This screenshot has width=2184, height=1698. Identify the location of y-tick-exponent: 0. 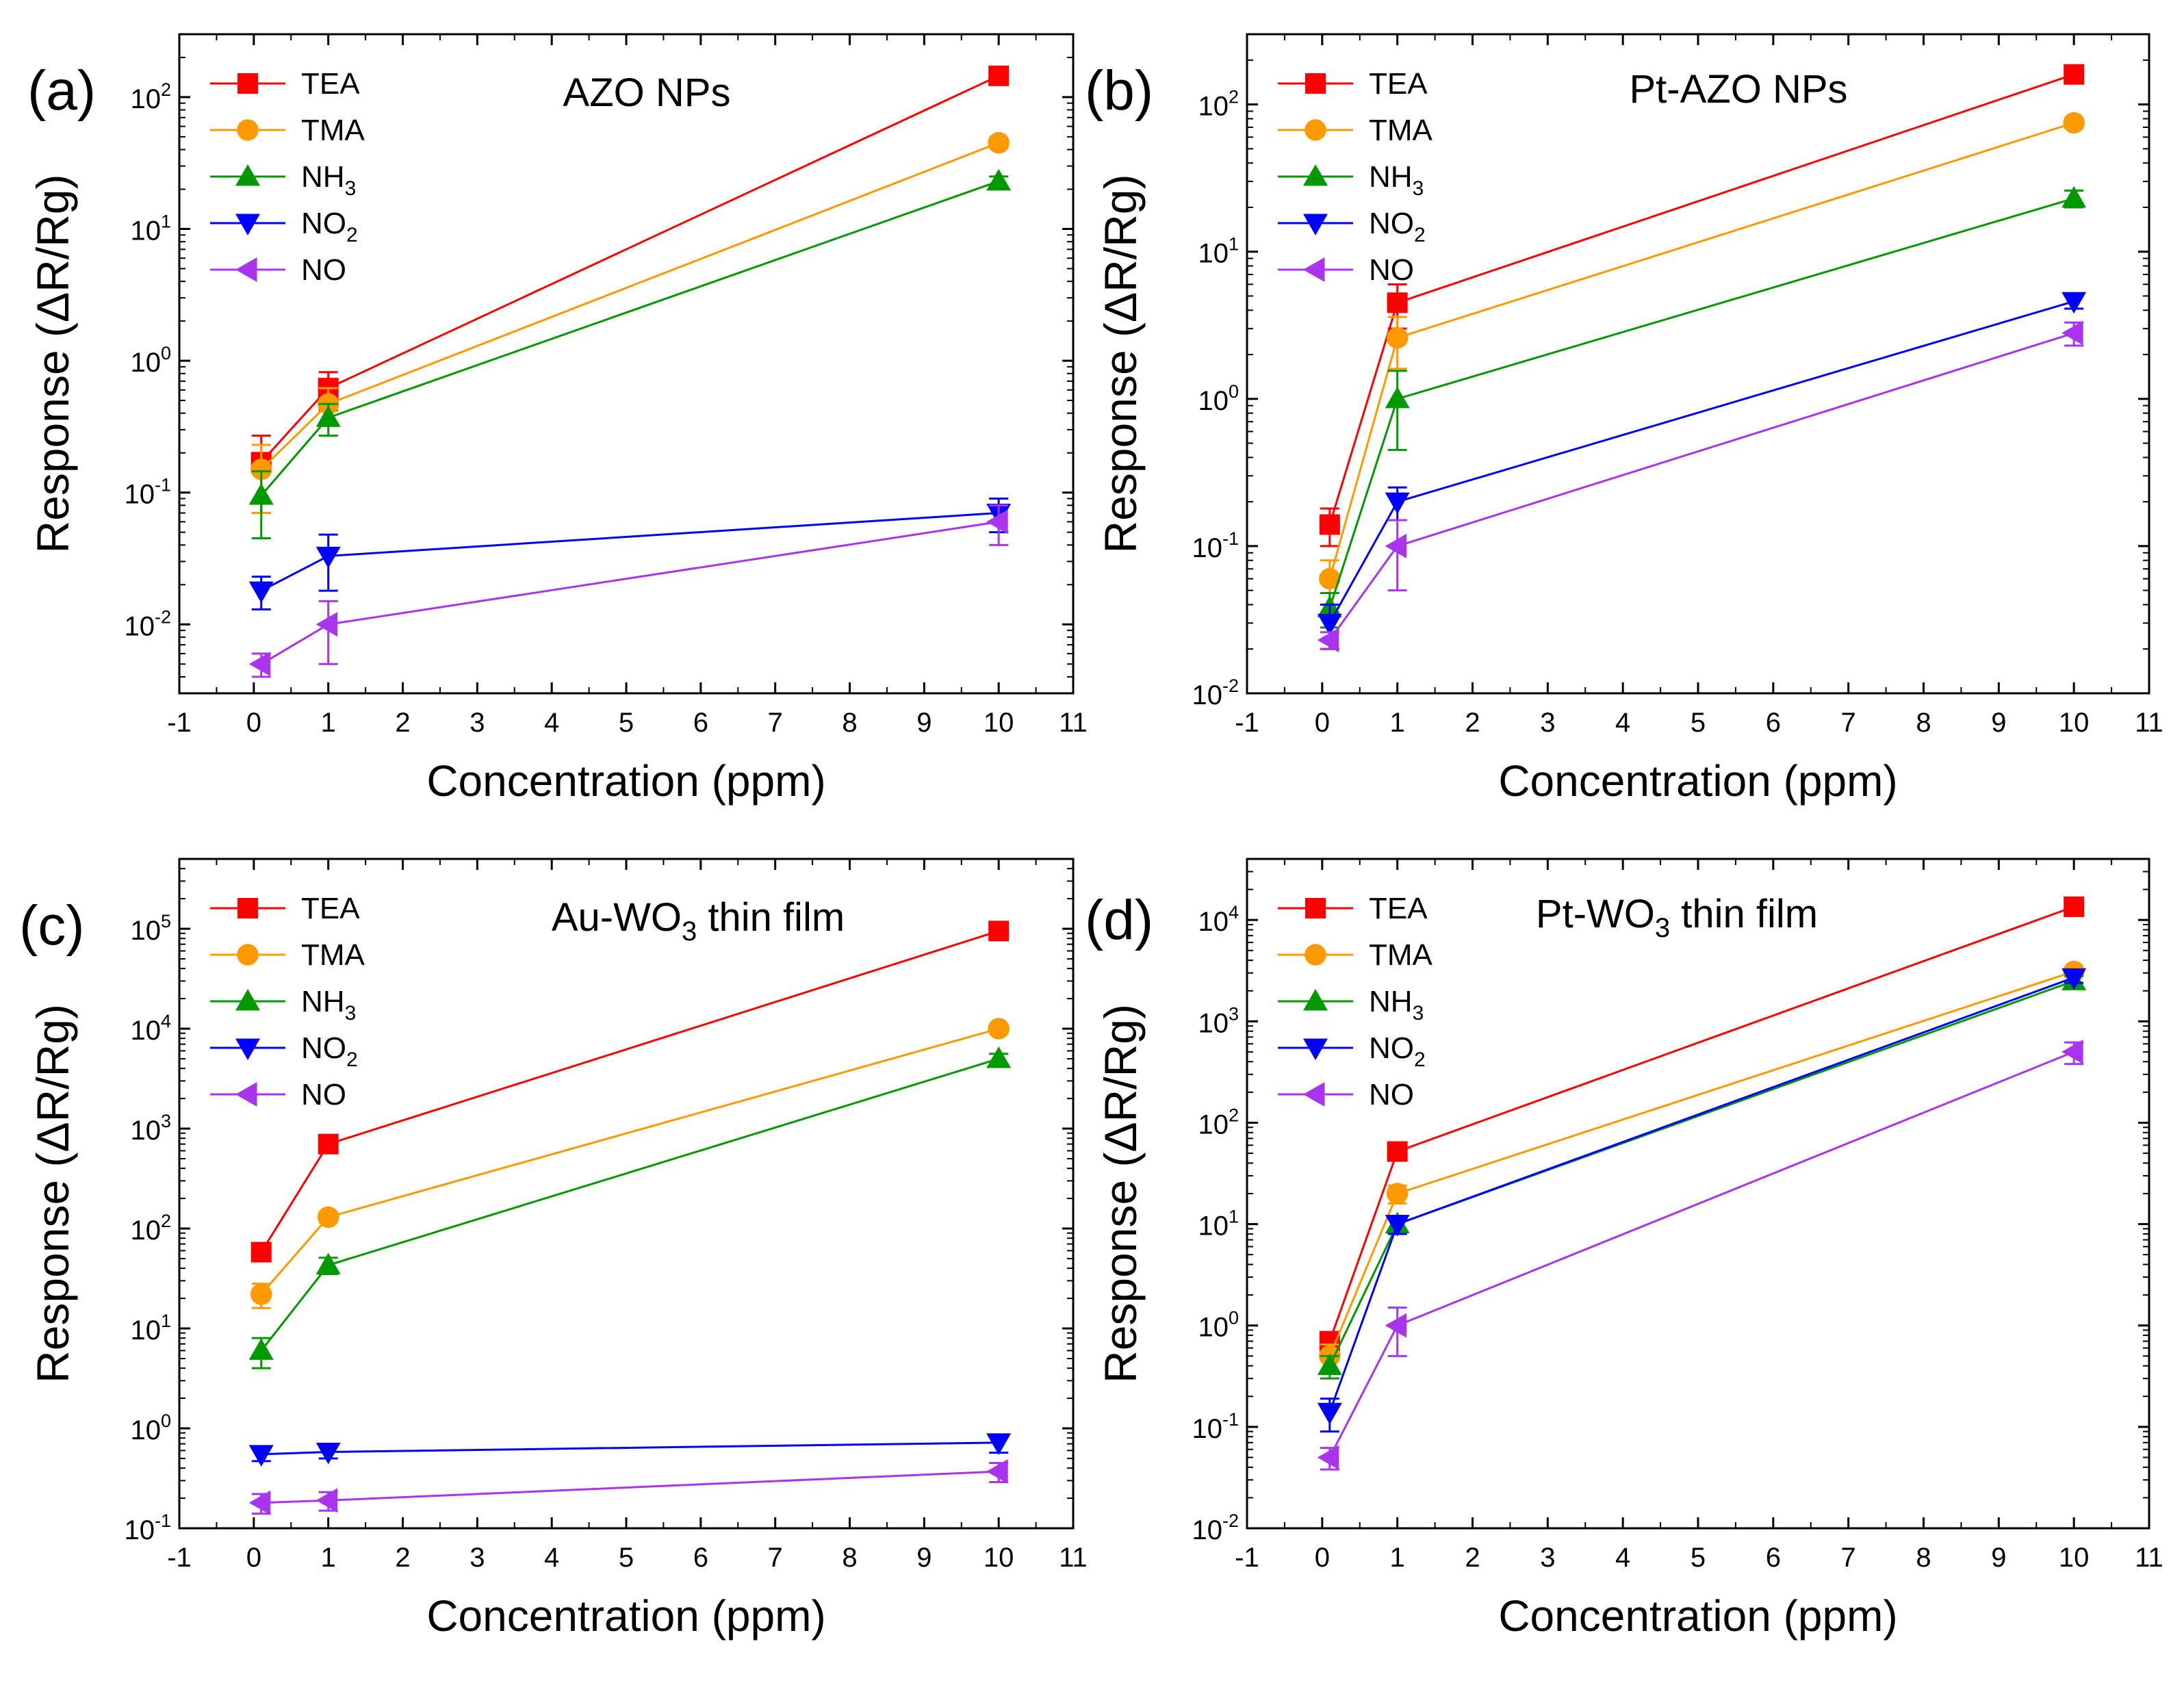
(166, 1421).